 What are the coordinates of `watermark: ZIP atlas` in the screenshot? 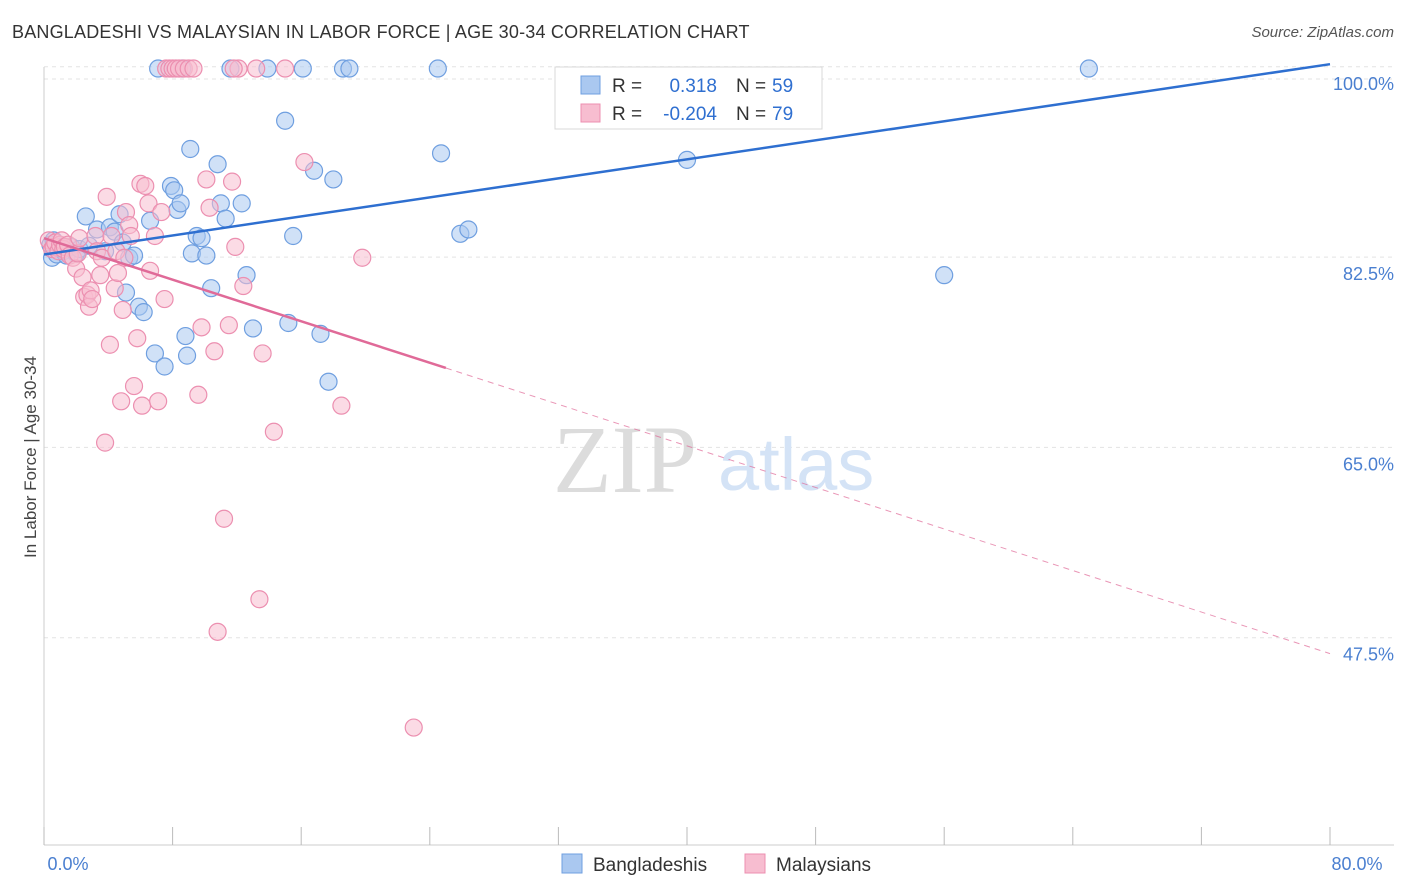 It's located at (713, 459).